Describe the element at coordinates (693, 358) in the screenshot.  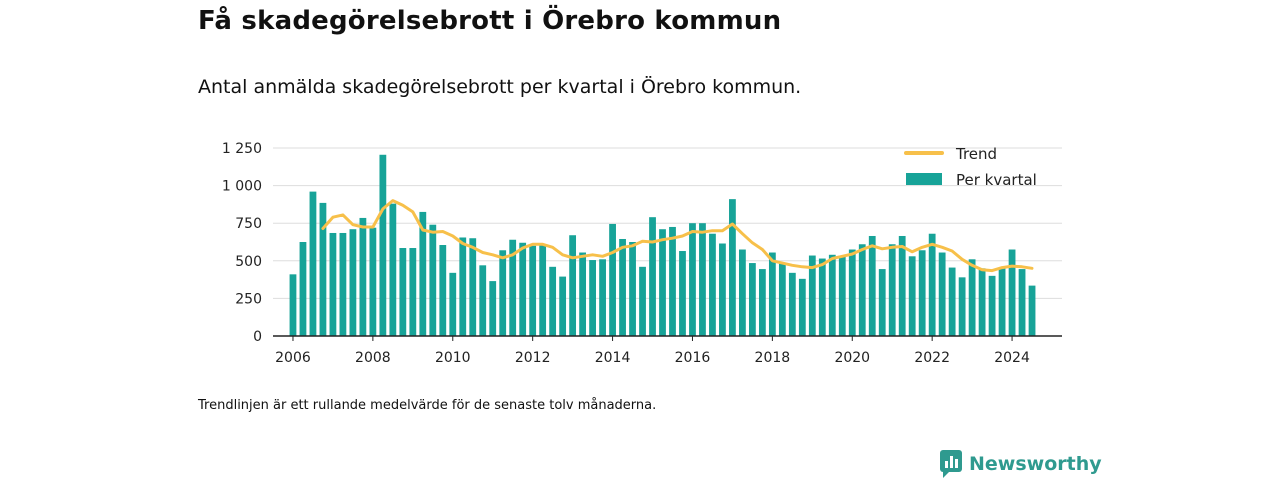
I see `x-tick-label: 2016` at that location.